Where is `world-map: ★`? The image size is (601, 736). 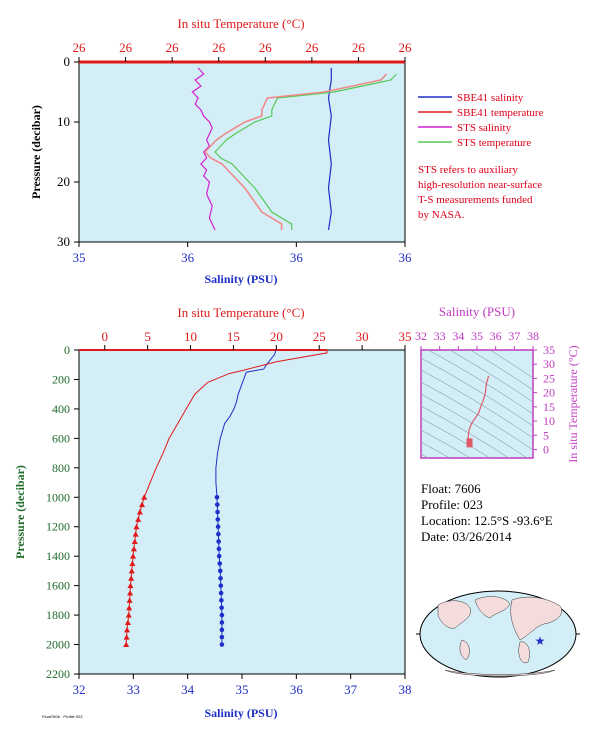 world-map: ★ is located at coordinates (498, 634).